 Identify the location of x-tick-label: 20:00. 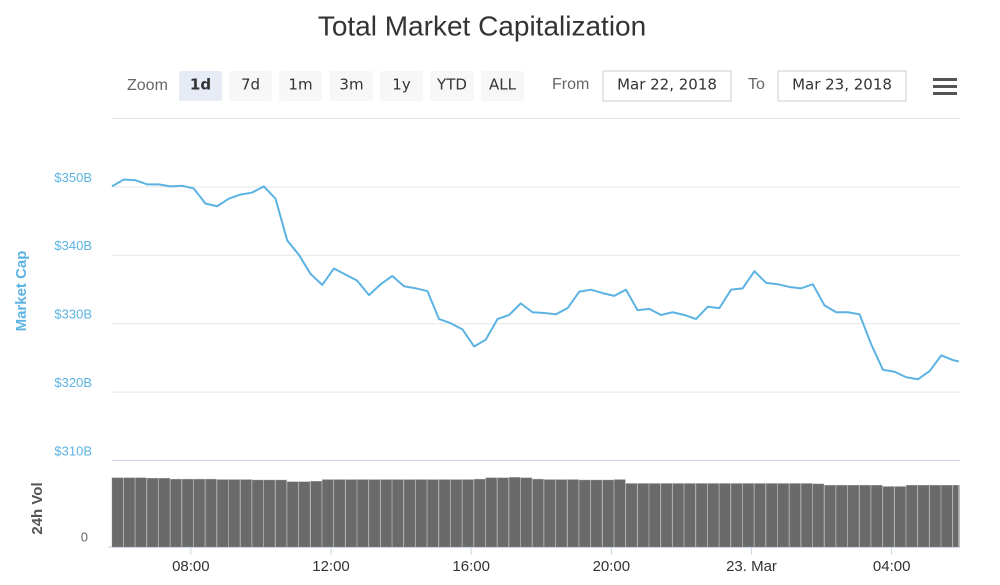
(612, 566).